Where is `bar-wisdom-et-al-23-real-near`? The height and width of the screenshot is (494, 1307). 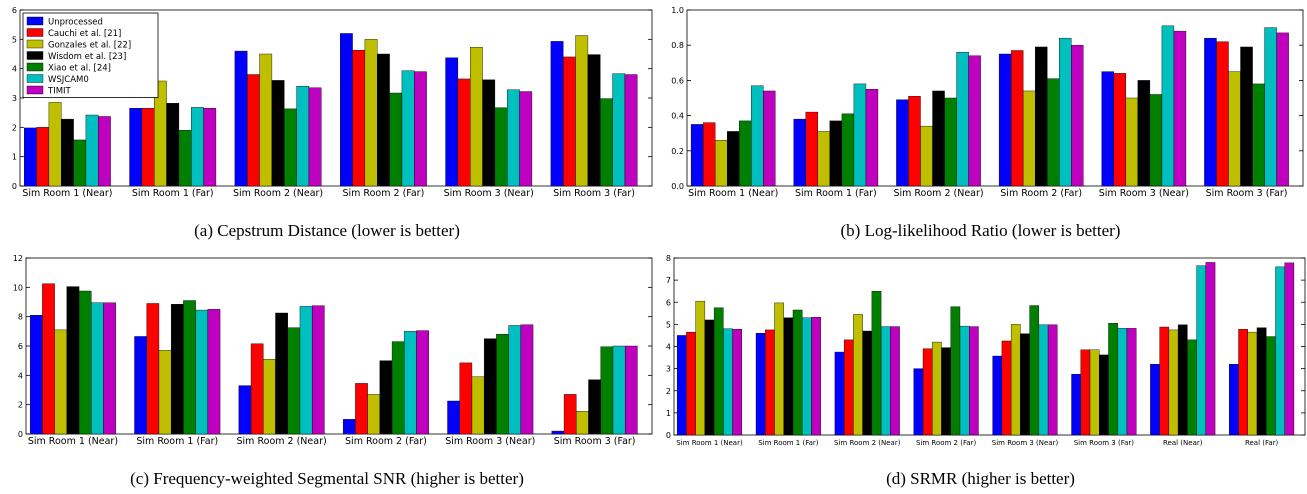 bar-wisdom-et-al-23-real-near is located at coordinates (1182, 380).